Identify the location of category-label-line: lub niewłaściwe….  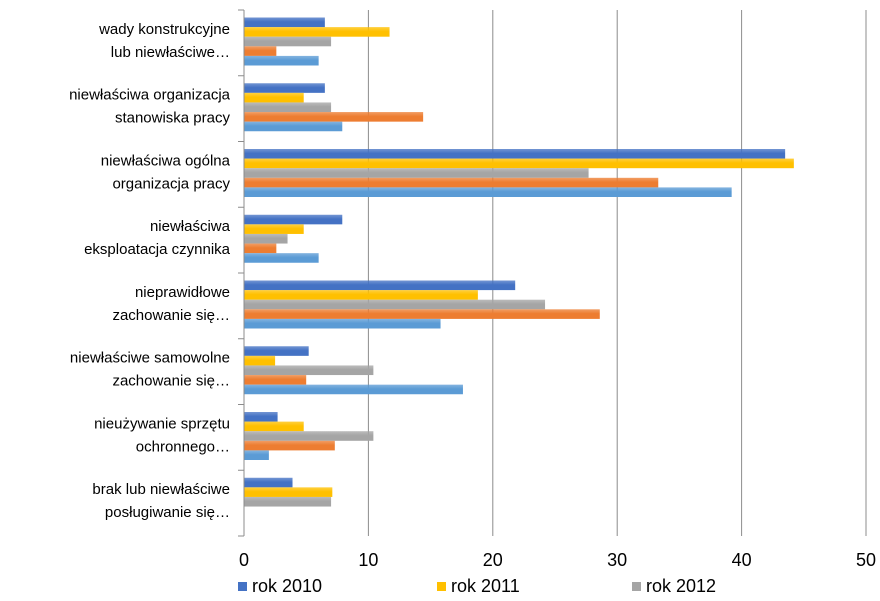
(170, 52).